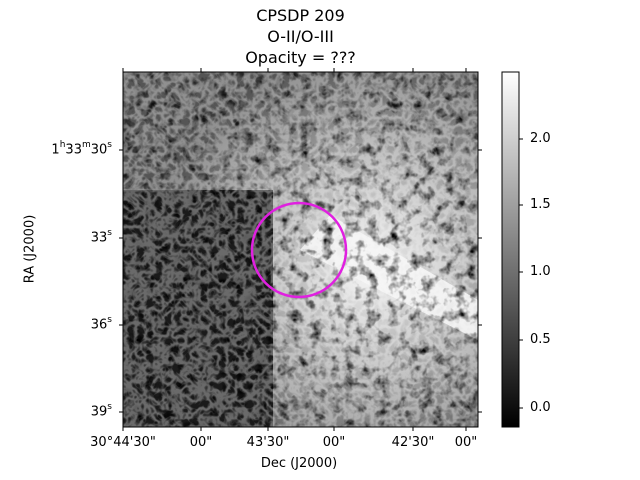 This screenshot has height=480, width=640. What do you see at coordinates (123, 442) in the screenshot?
I see `x-tick-label: 30°44'30"` at bounding box center [123, 442].